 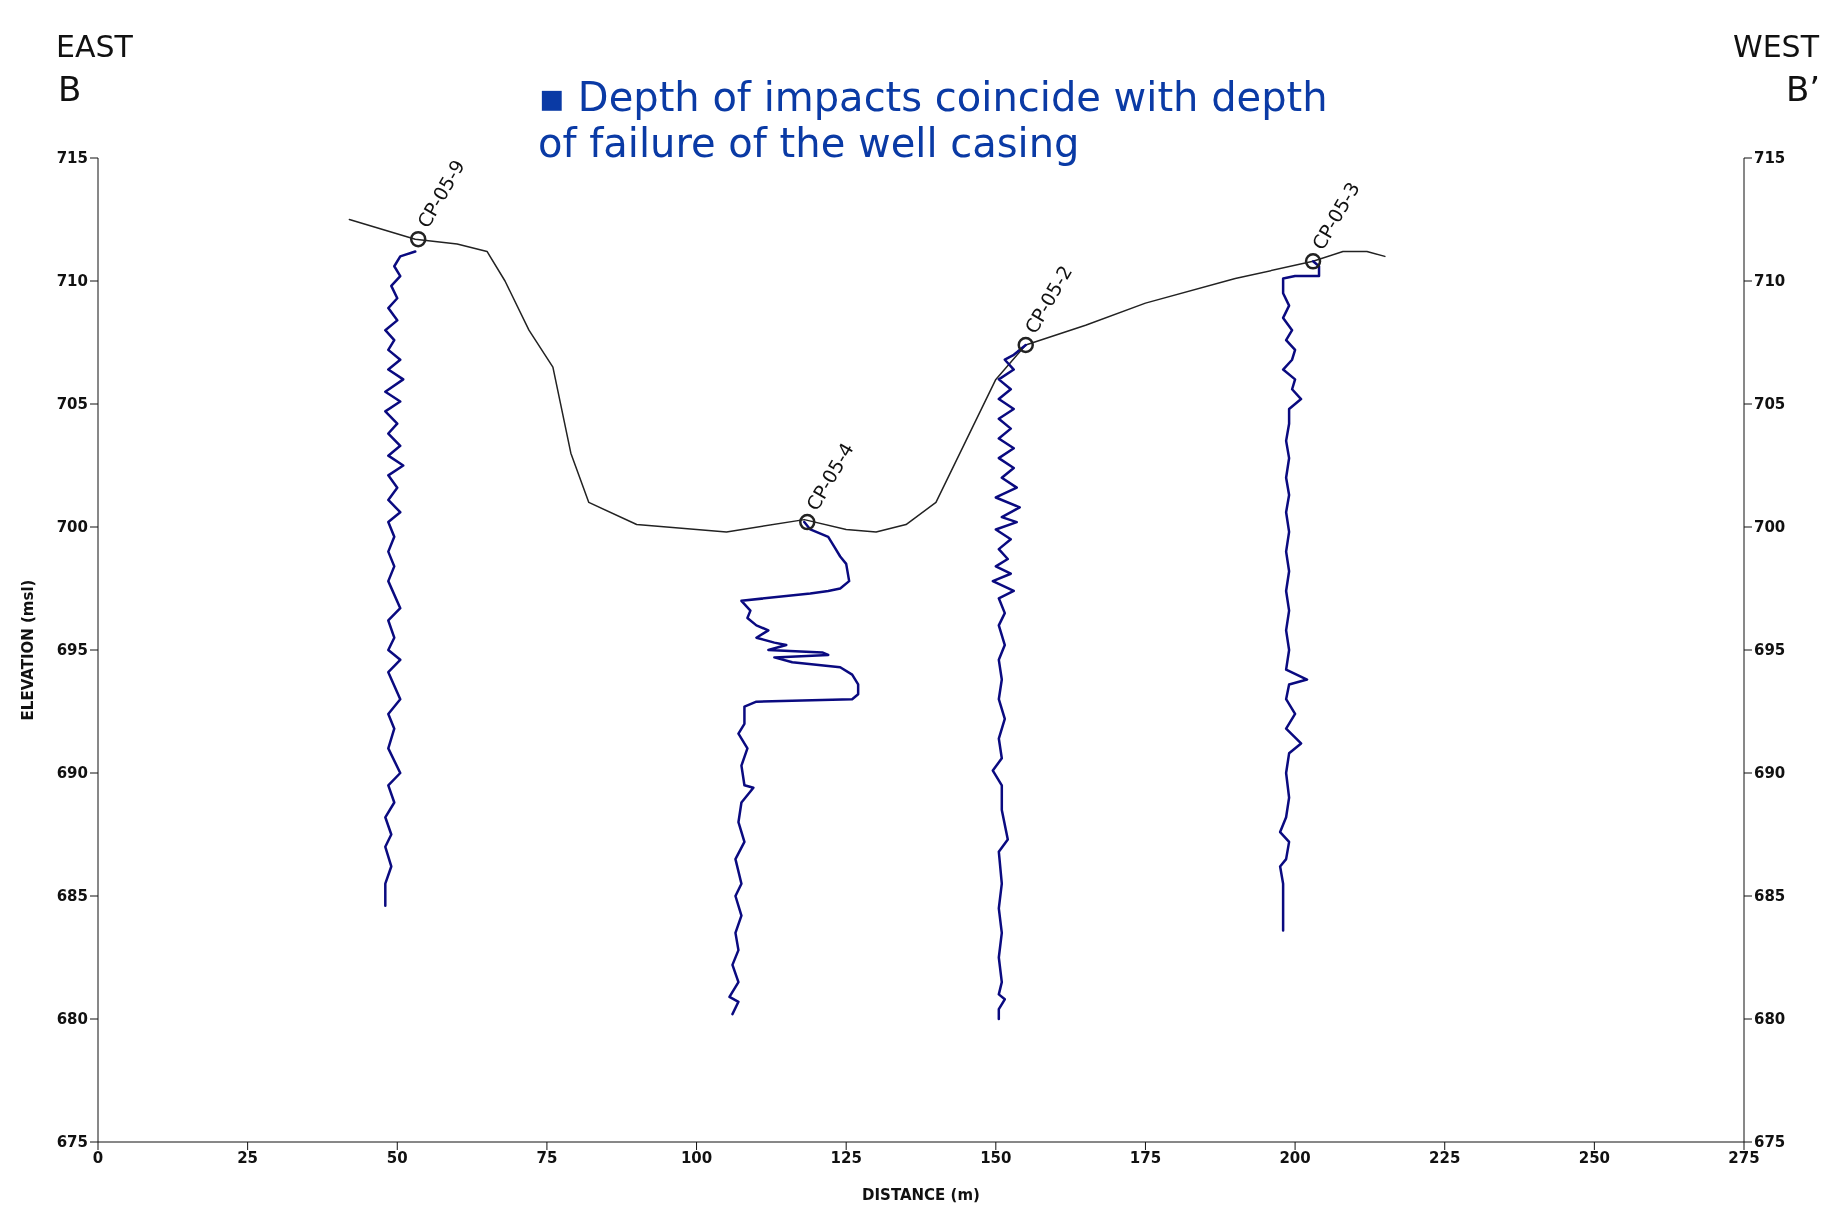 I want to click on y-tick-label: 675, so click(x=72, y=1142).